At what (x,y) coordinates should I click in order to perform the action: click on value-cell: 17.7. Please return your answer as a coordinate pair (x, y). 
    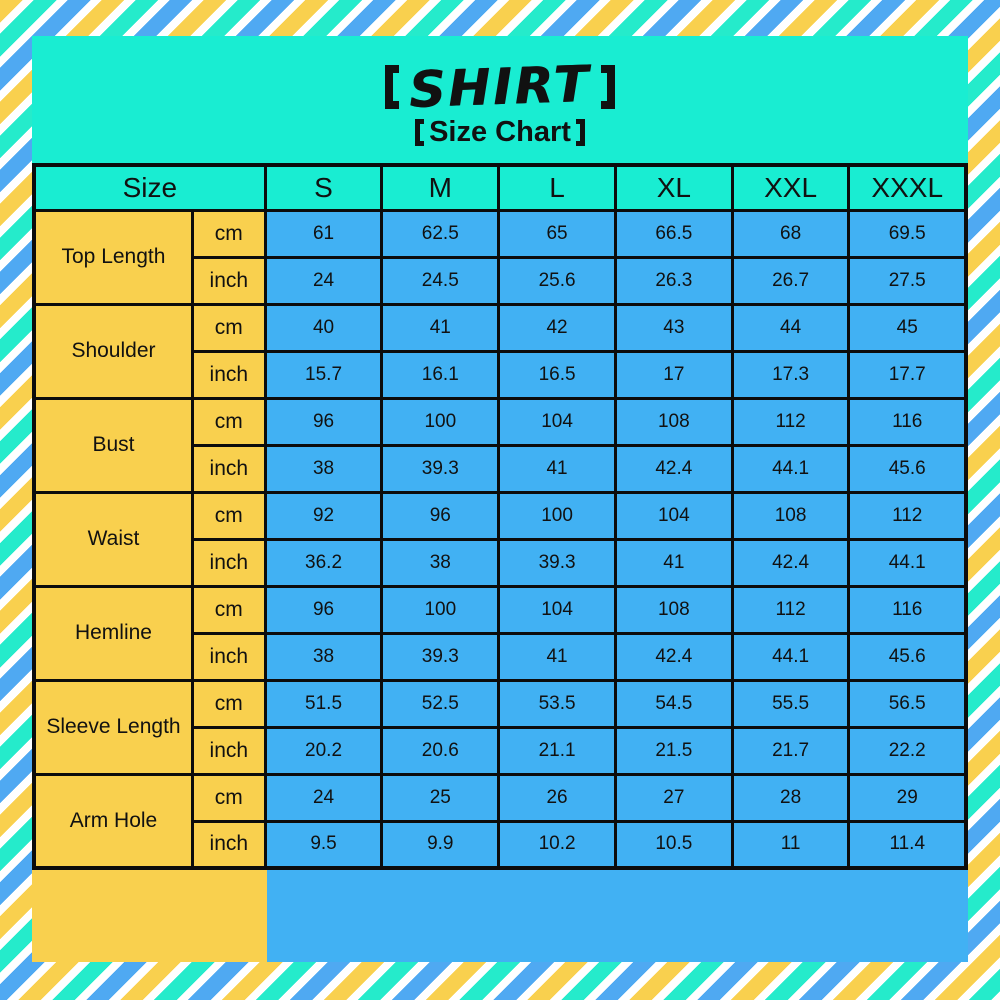
    Looking at the image, I should click on (907, 374).